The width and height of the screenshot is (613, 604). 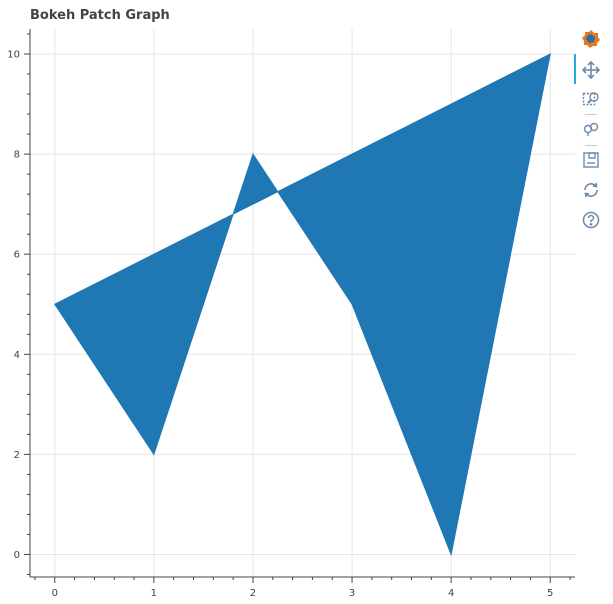 I want to click on x-tick-label: 0, so click(x=55, y=593).